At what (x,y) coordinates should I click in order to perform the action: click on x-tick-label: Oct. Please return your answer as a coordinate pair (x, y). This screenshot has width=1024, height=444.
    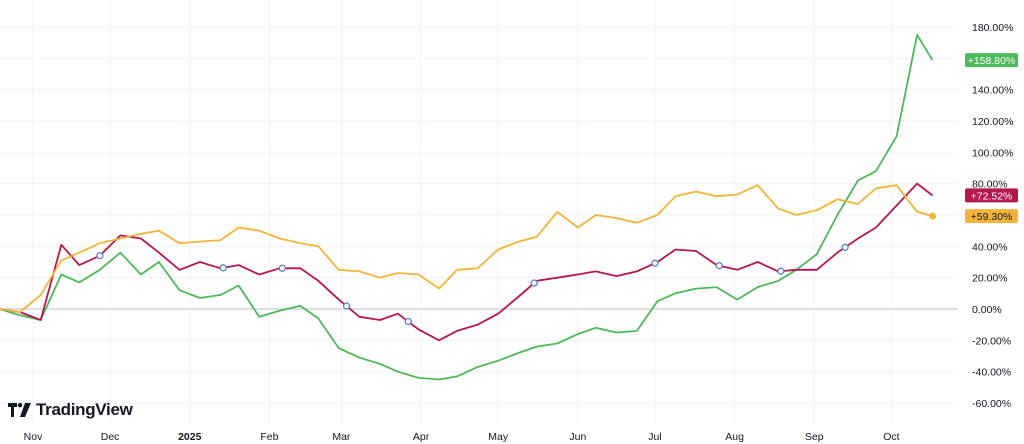
    Looking at the image, I should click on (891, 437).